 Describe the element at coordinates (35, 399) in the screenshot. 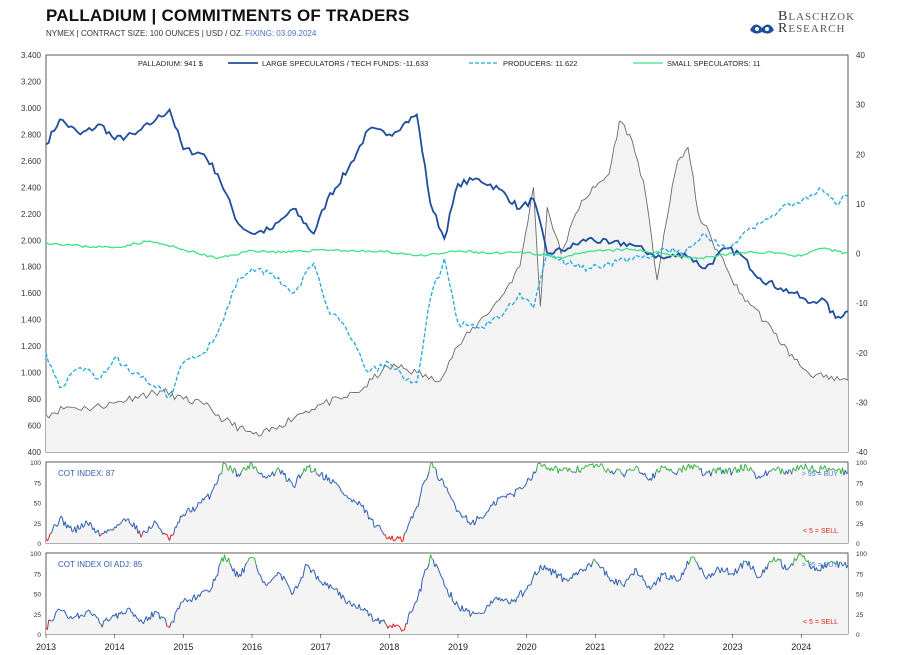

I see `y-left-tick-label: 800` at that location.